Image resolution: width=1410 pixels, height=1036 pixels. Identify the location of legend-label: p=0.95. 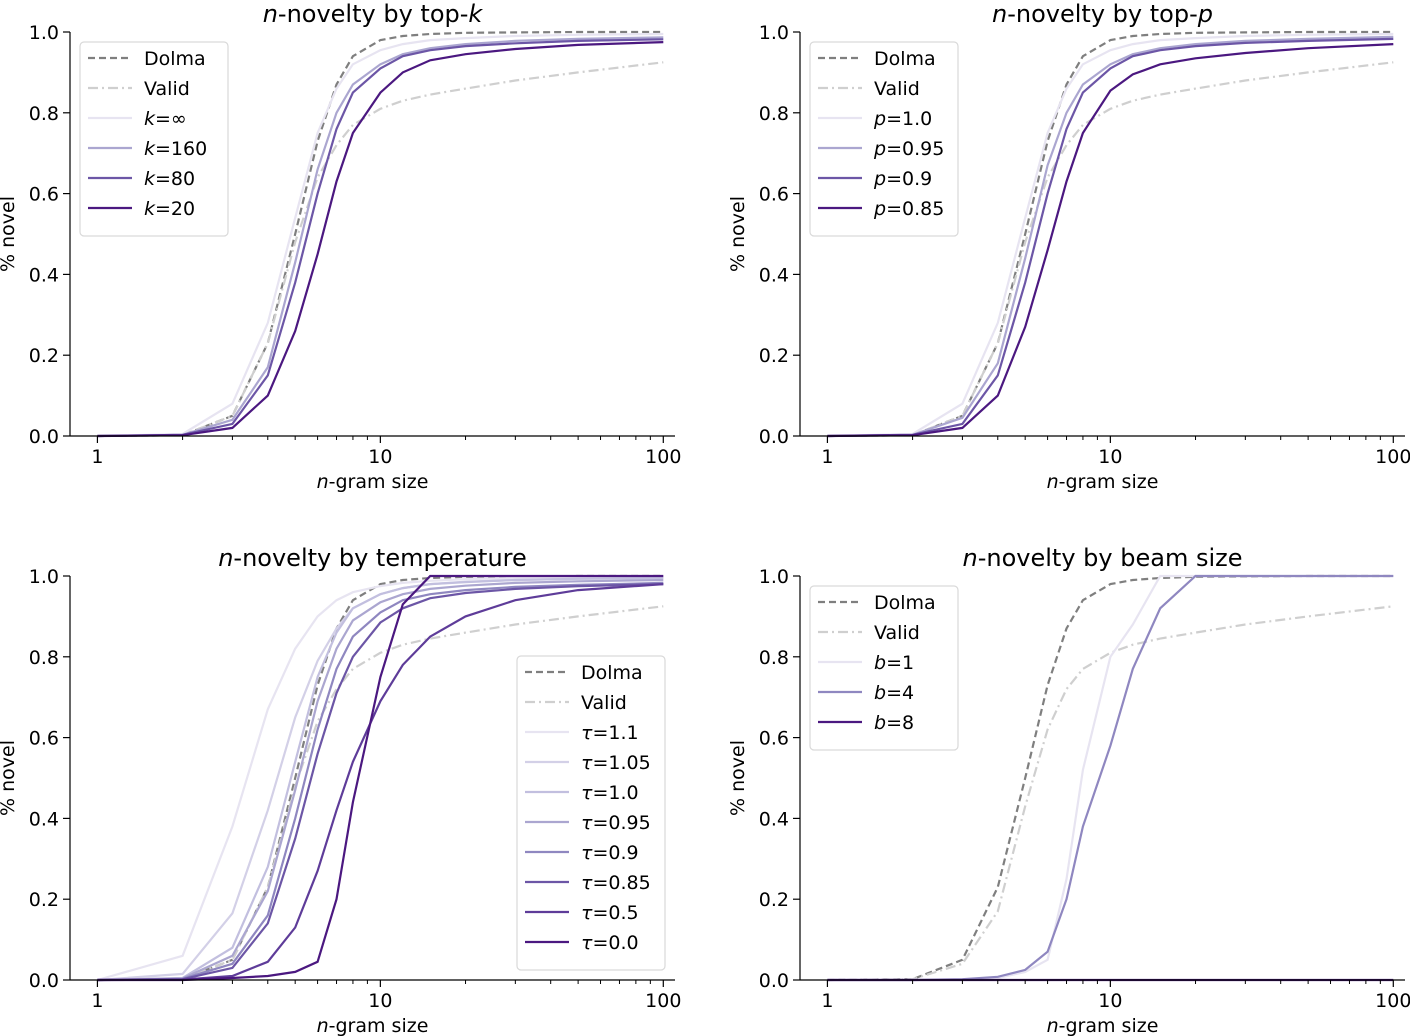
(908, 149).